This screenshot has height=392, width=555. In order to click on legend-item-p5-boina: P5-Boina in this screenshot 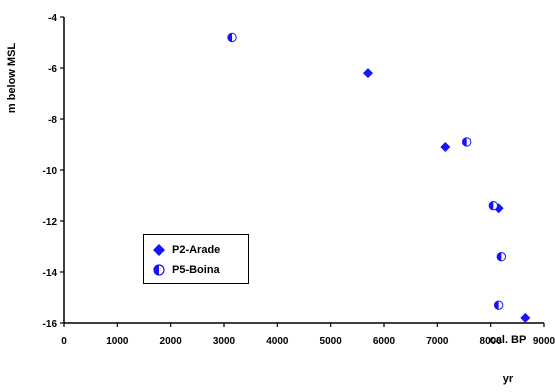, I will do `click(186, 270)`.